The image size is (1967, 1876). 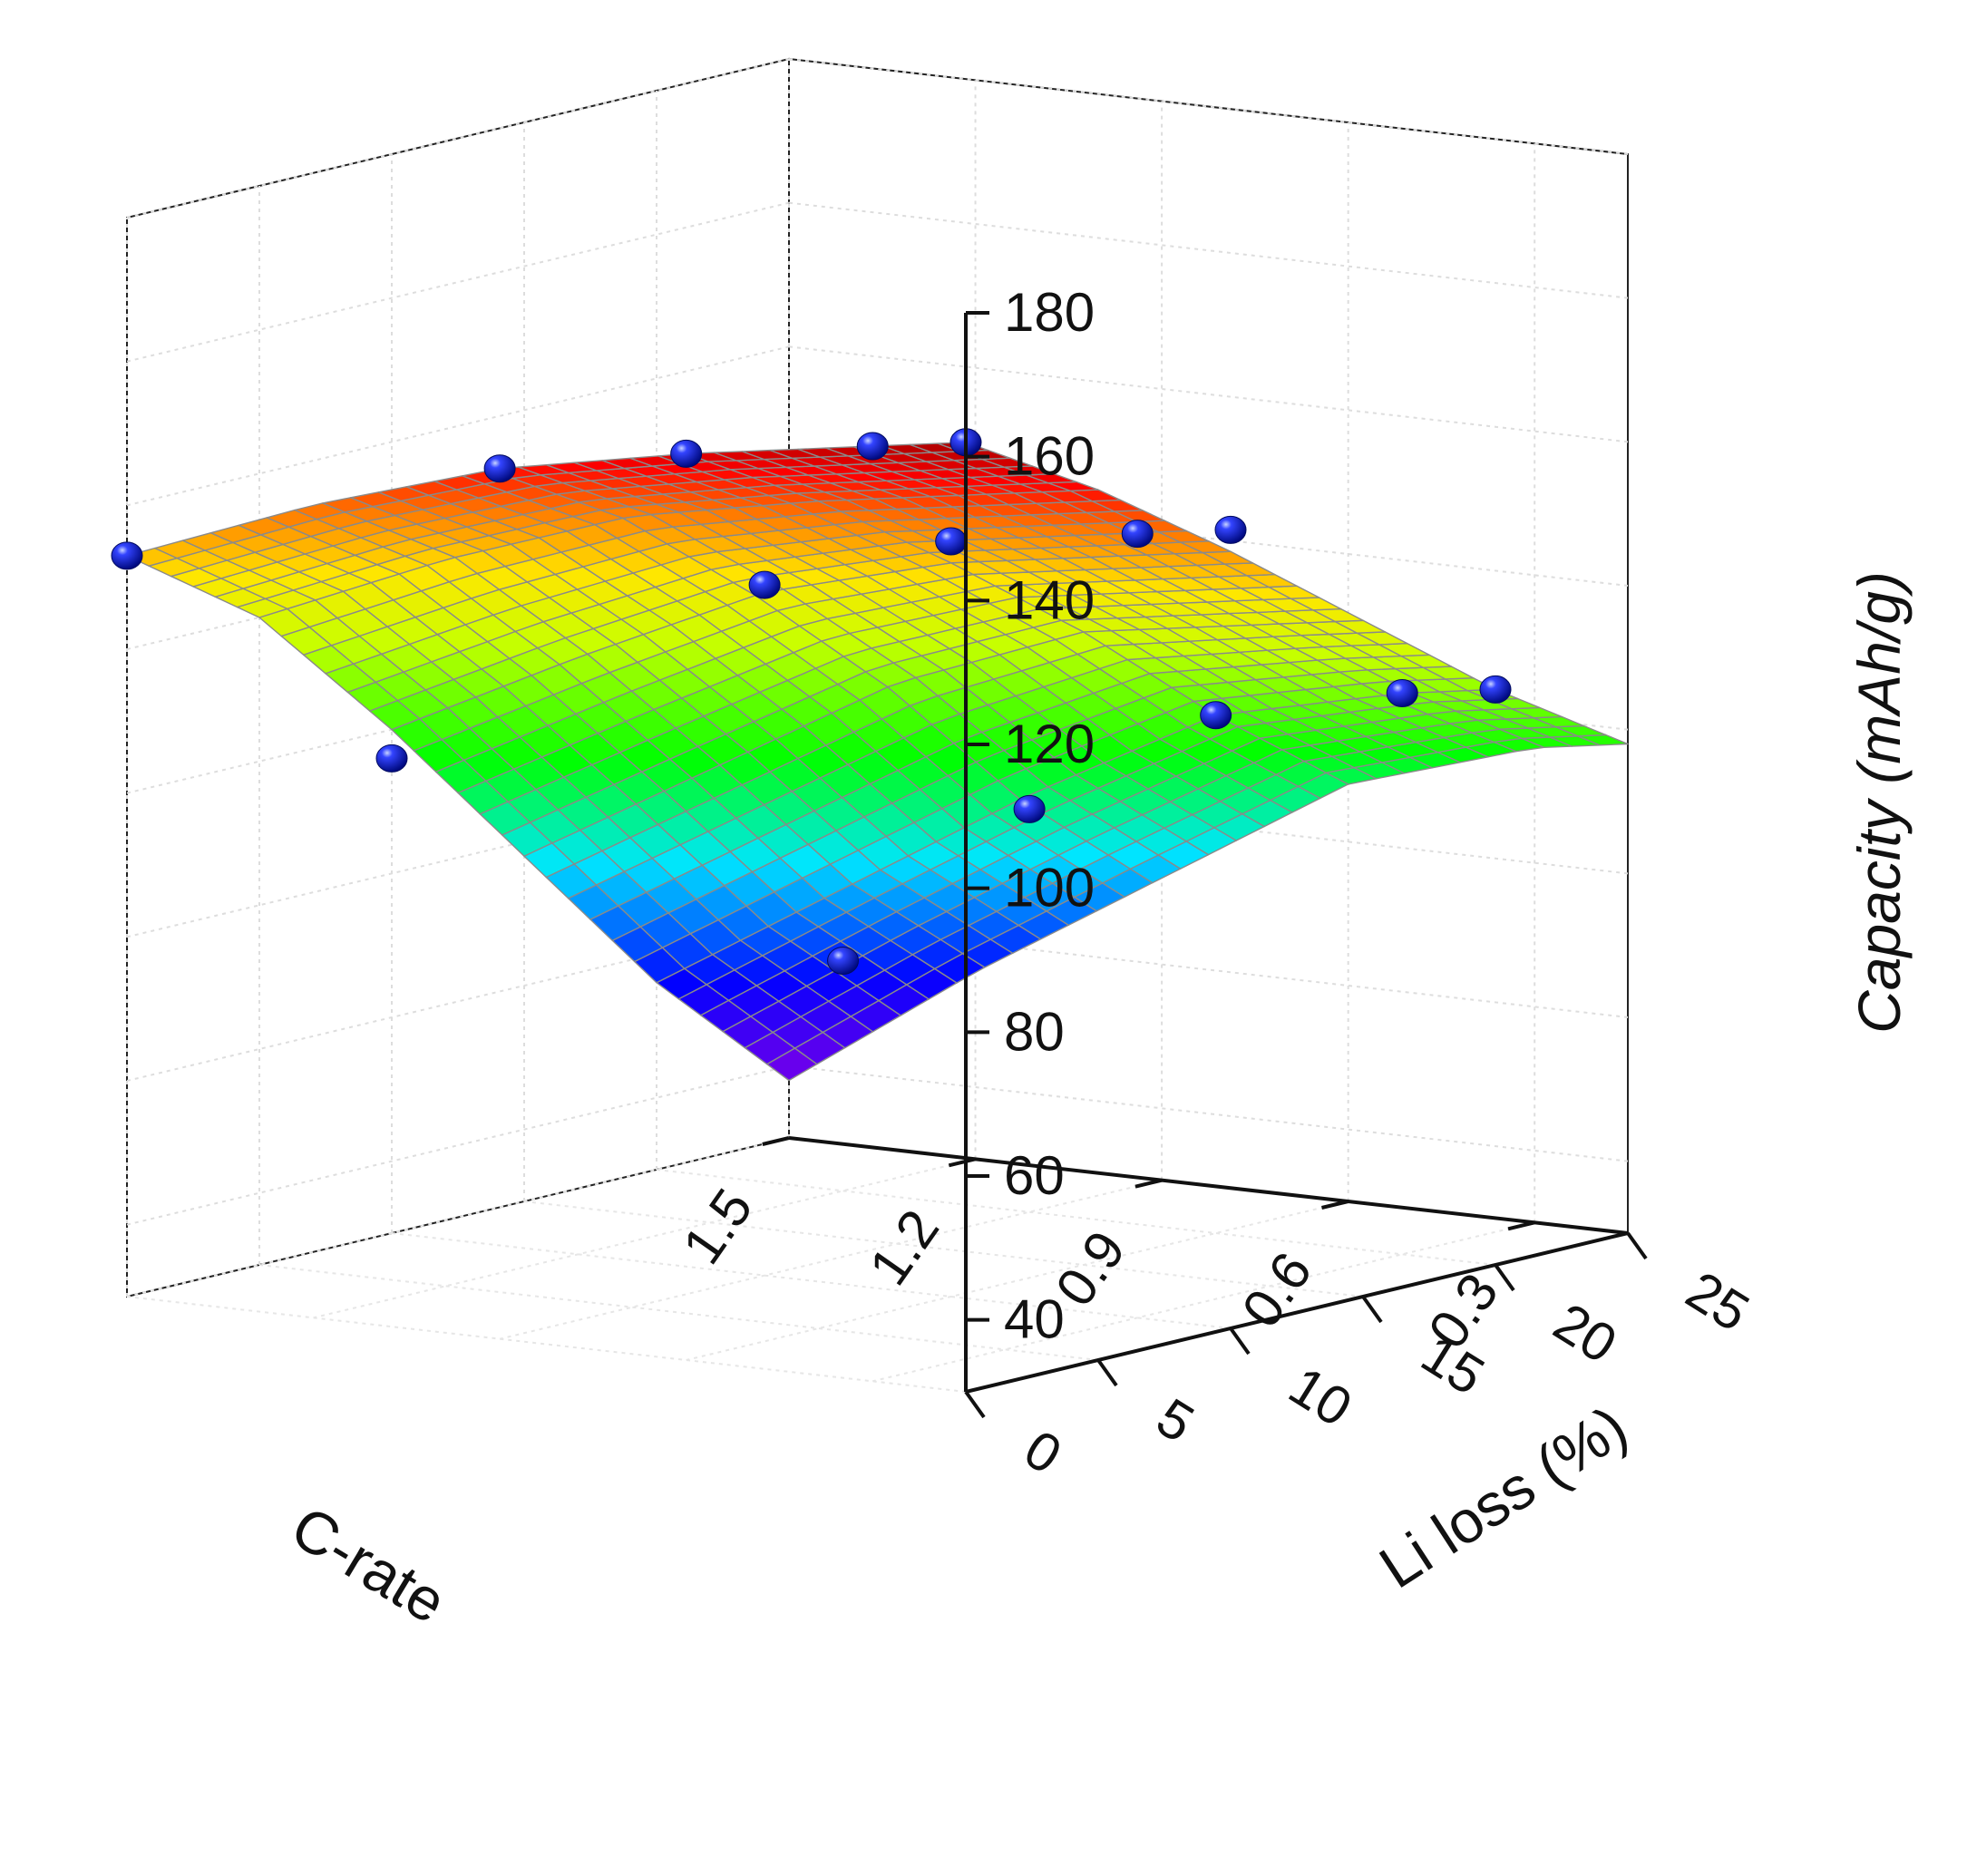 What do you see at coordinates (1049, 888) in the screenshot?
I see `z-tick-label: 100` at bounding box center [1049, 888].